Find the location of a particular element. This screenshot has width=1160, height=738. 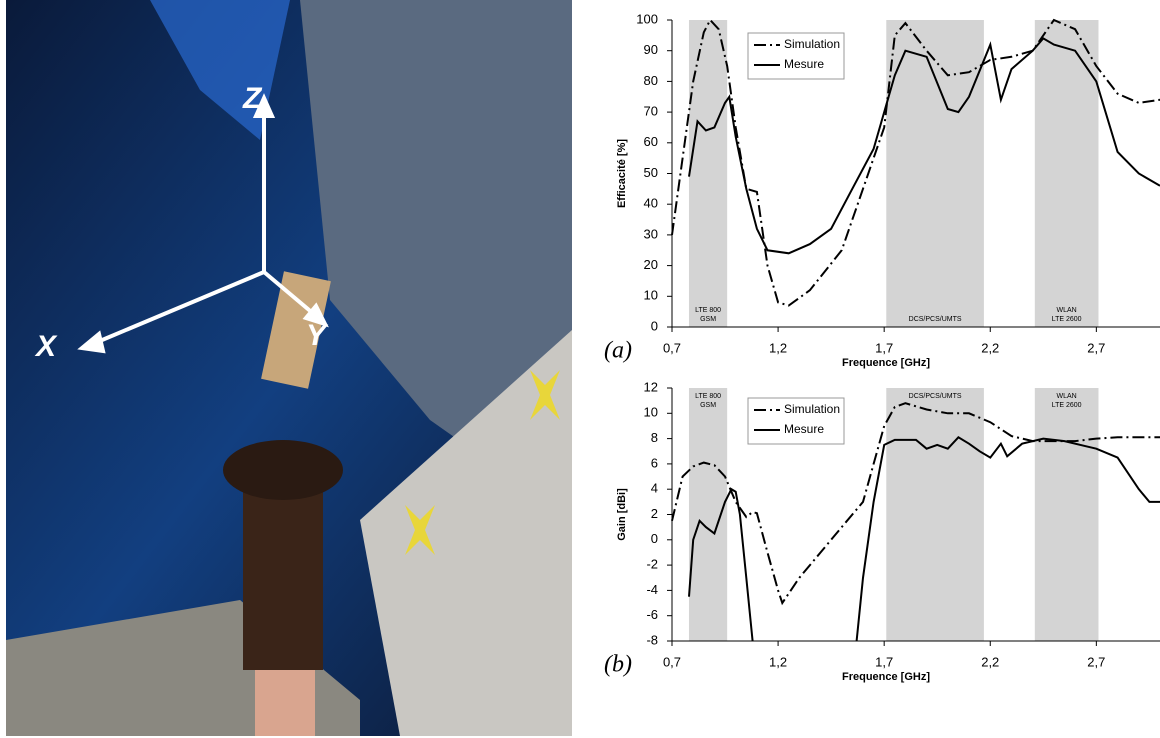

y-tick-label: 6 is located at coordinates (654, 462).